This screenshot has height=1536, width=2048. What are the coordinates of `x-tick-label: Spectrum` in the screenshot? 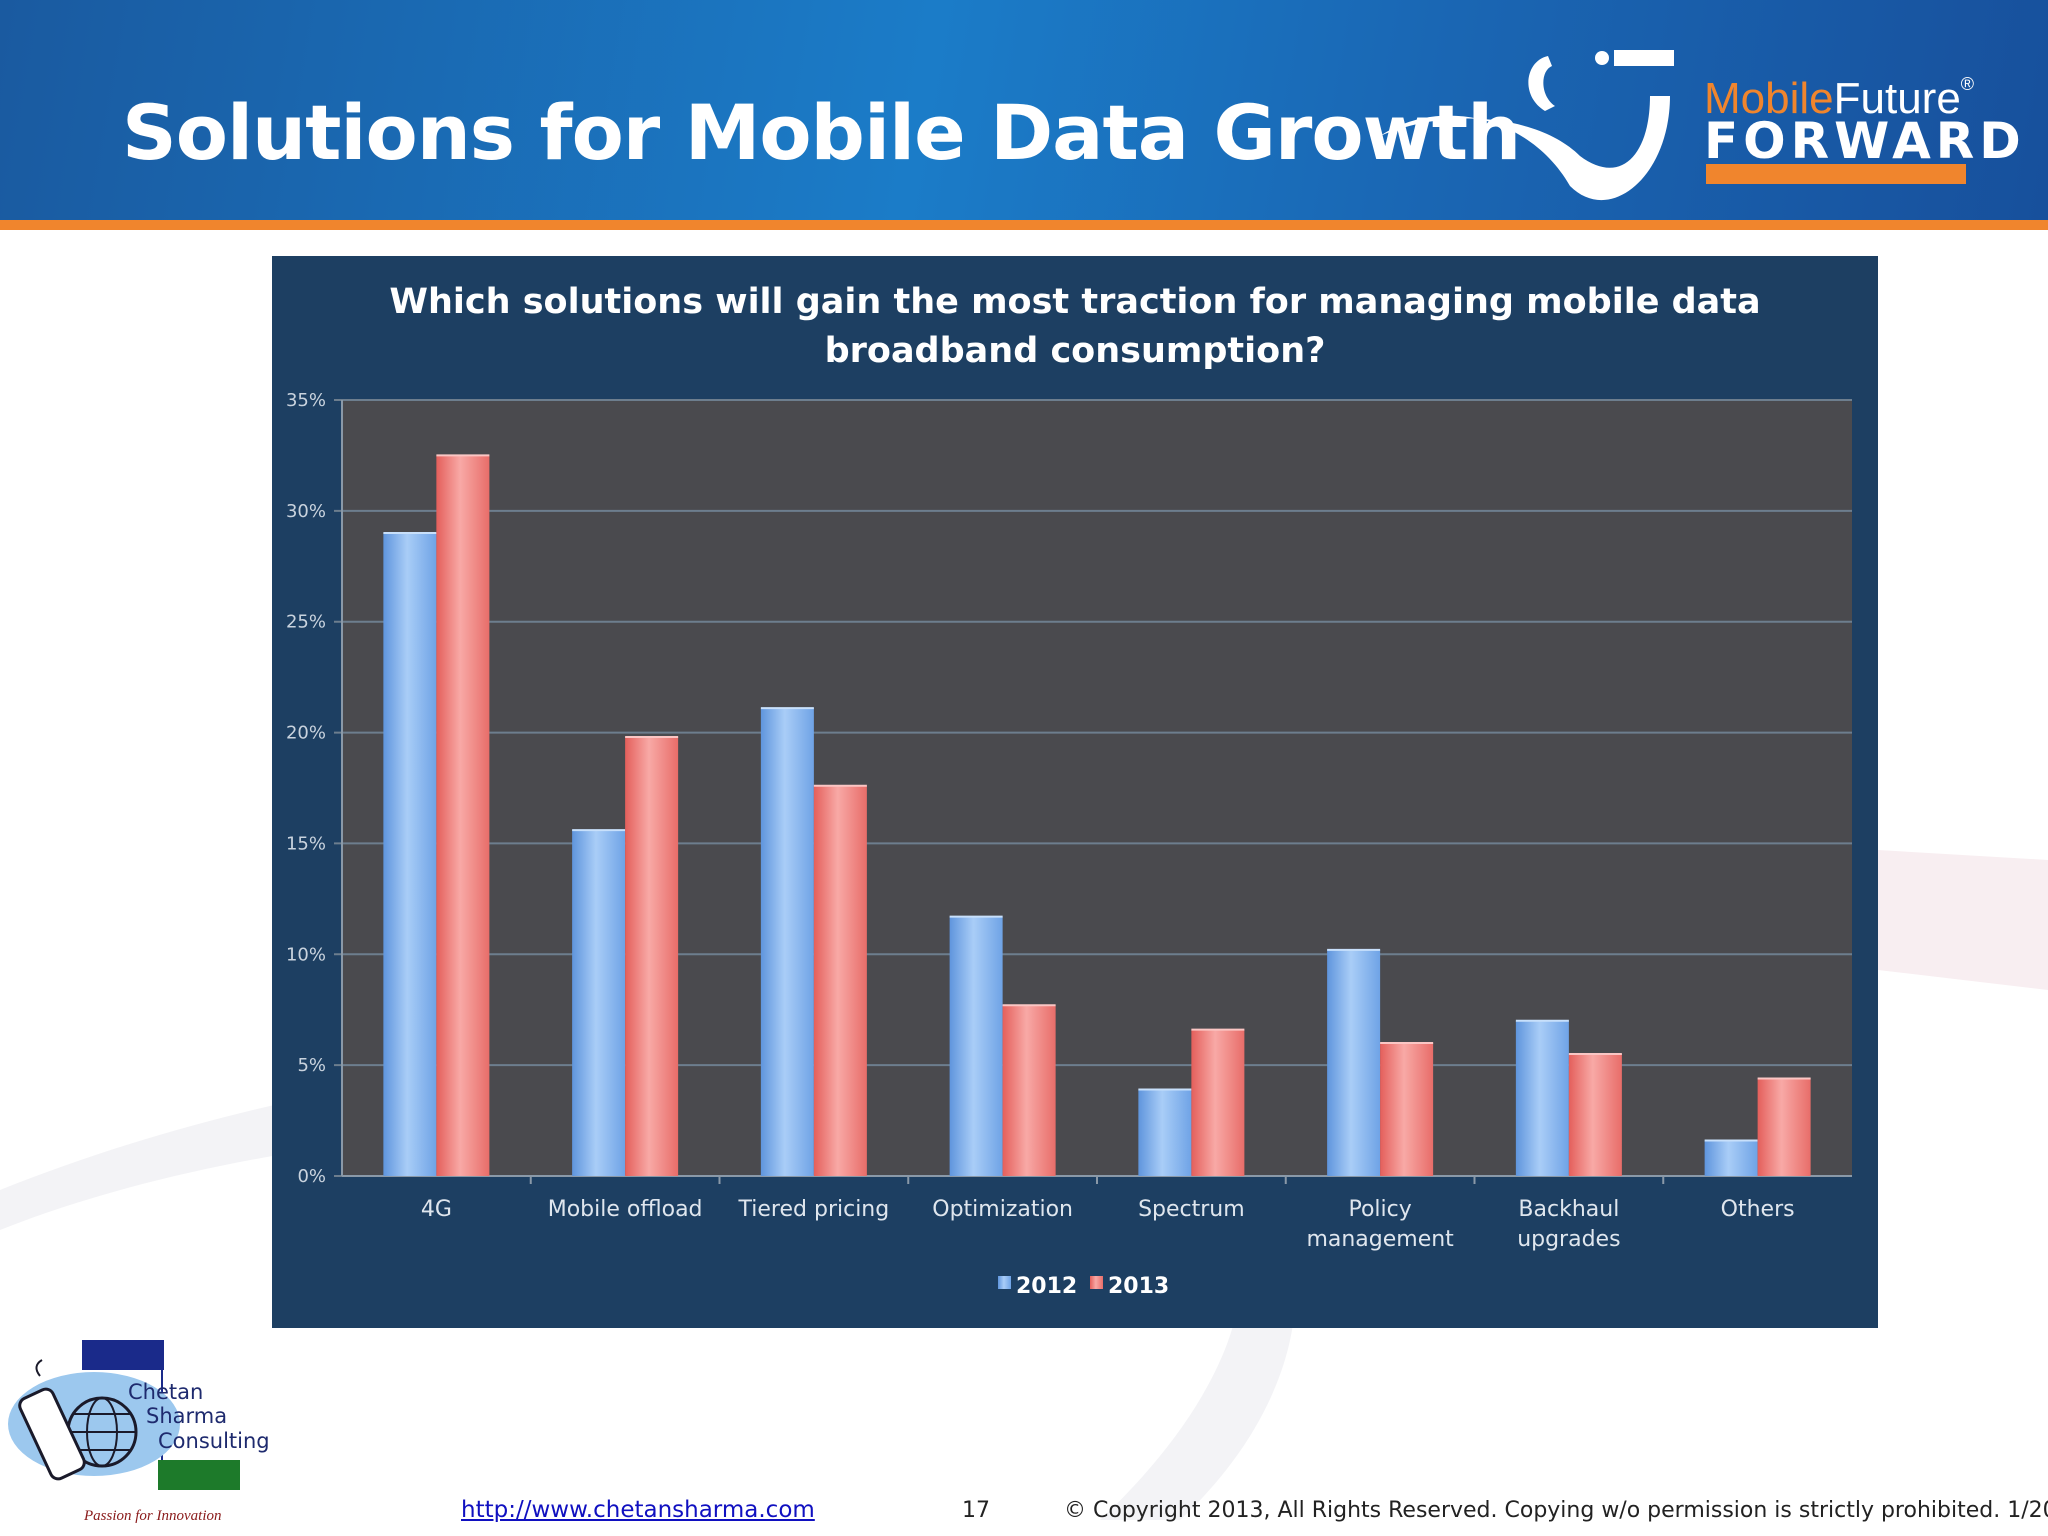 It's located at (1191, 1209).